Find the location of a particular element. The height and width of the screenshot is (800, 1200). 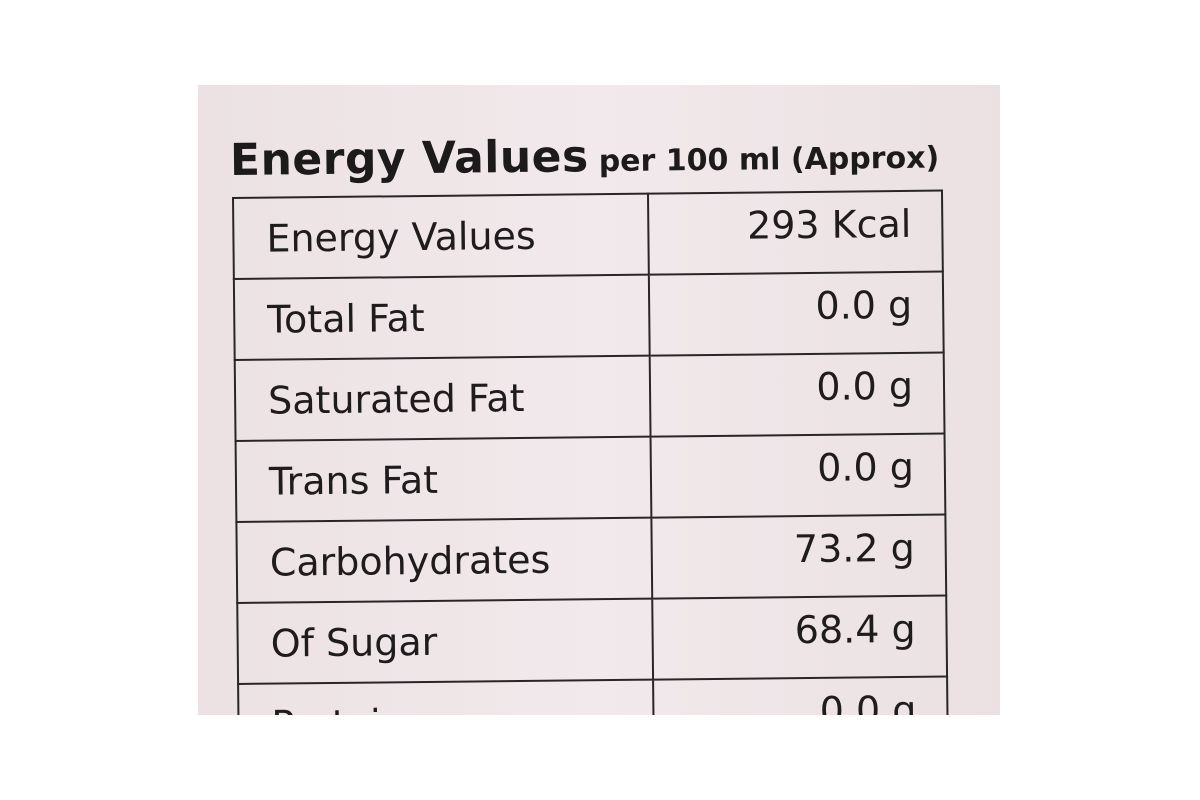

table-row: Saturated Fat 0.0 g is located at coordinates (589, 396).